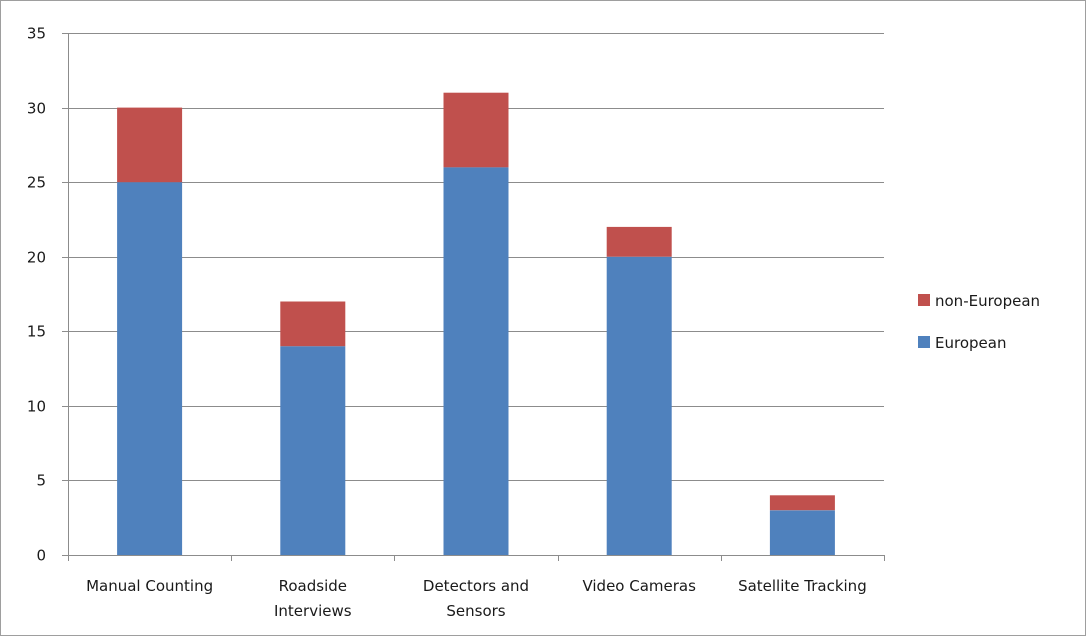  What do you see at coordinates (802, 586) in the screenshot?
I see `x-tick-label: Satellite Tracking` at bounding box center [802, 586].